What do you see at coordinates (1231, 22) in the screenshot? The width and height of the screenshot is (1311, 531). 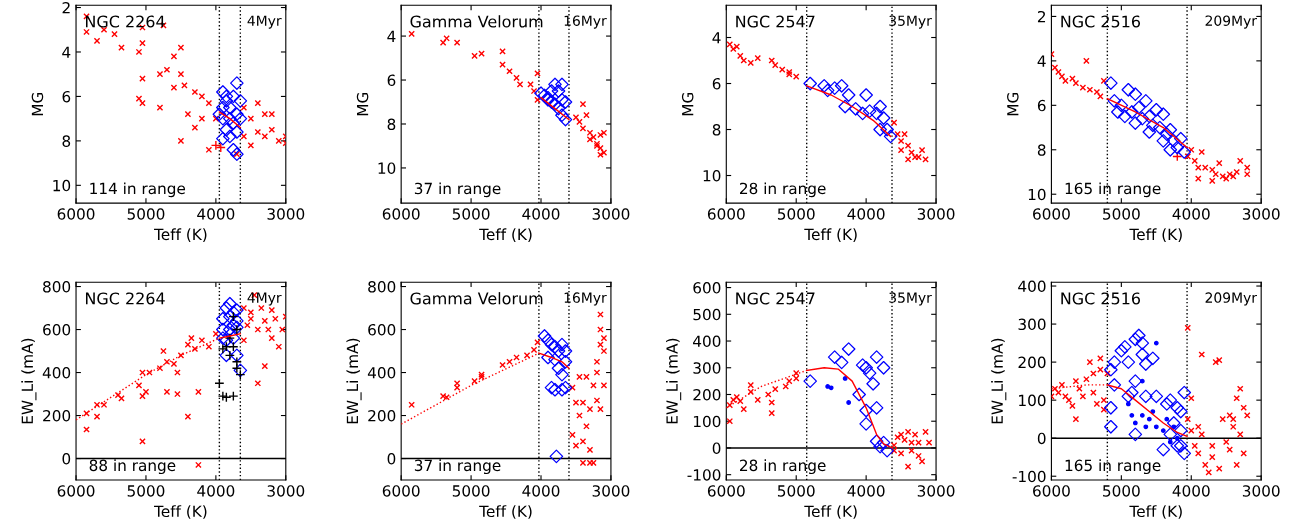 I see `annotation: 209Myr` at bounding box center [1231, 22].